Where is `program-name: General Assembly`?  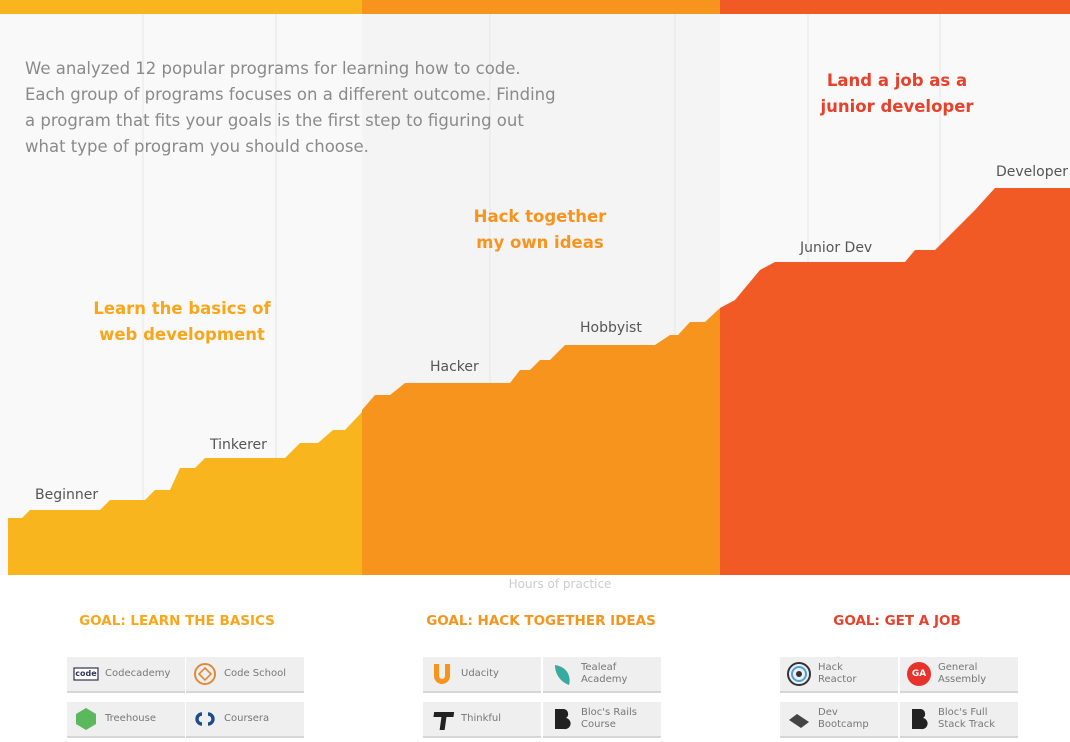 program-name: General Assembly is located at coordinates (962, 674).